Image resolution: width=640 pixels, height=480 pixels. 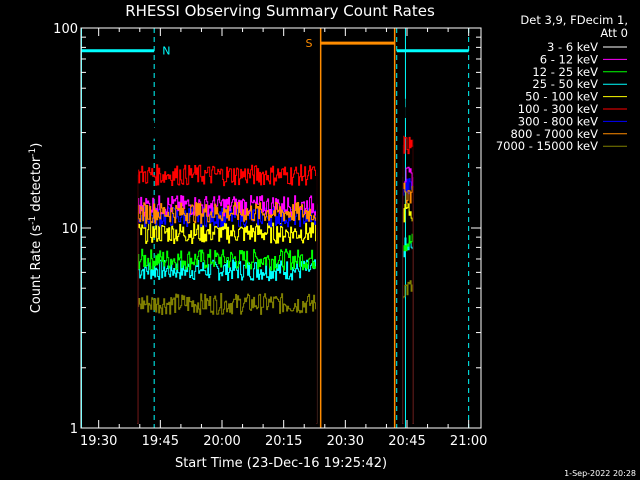 What do you see at coordinates (166, 51) in the screenshot?
I see `night-label: N` at bounding box center [166, 51].